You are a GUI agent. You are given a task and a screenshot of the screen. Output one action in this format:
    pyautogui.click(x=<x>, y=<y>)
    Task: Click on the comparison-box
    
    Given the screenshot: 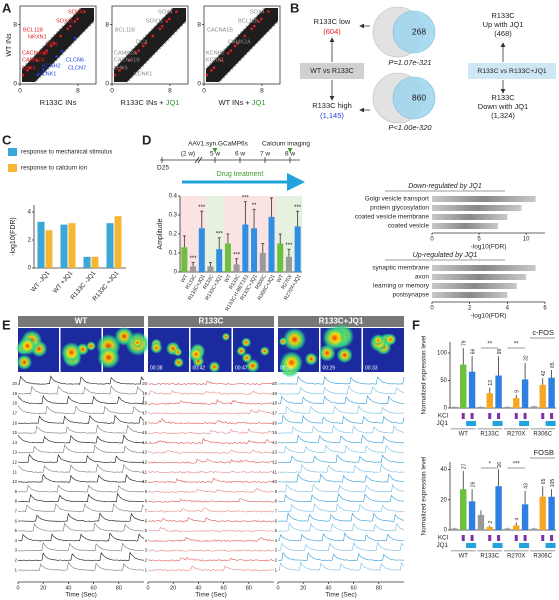 What is the action you would take?
    pyautogui.click(x=332, y=71)
    